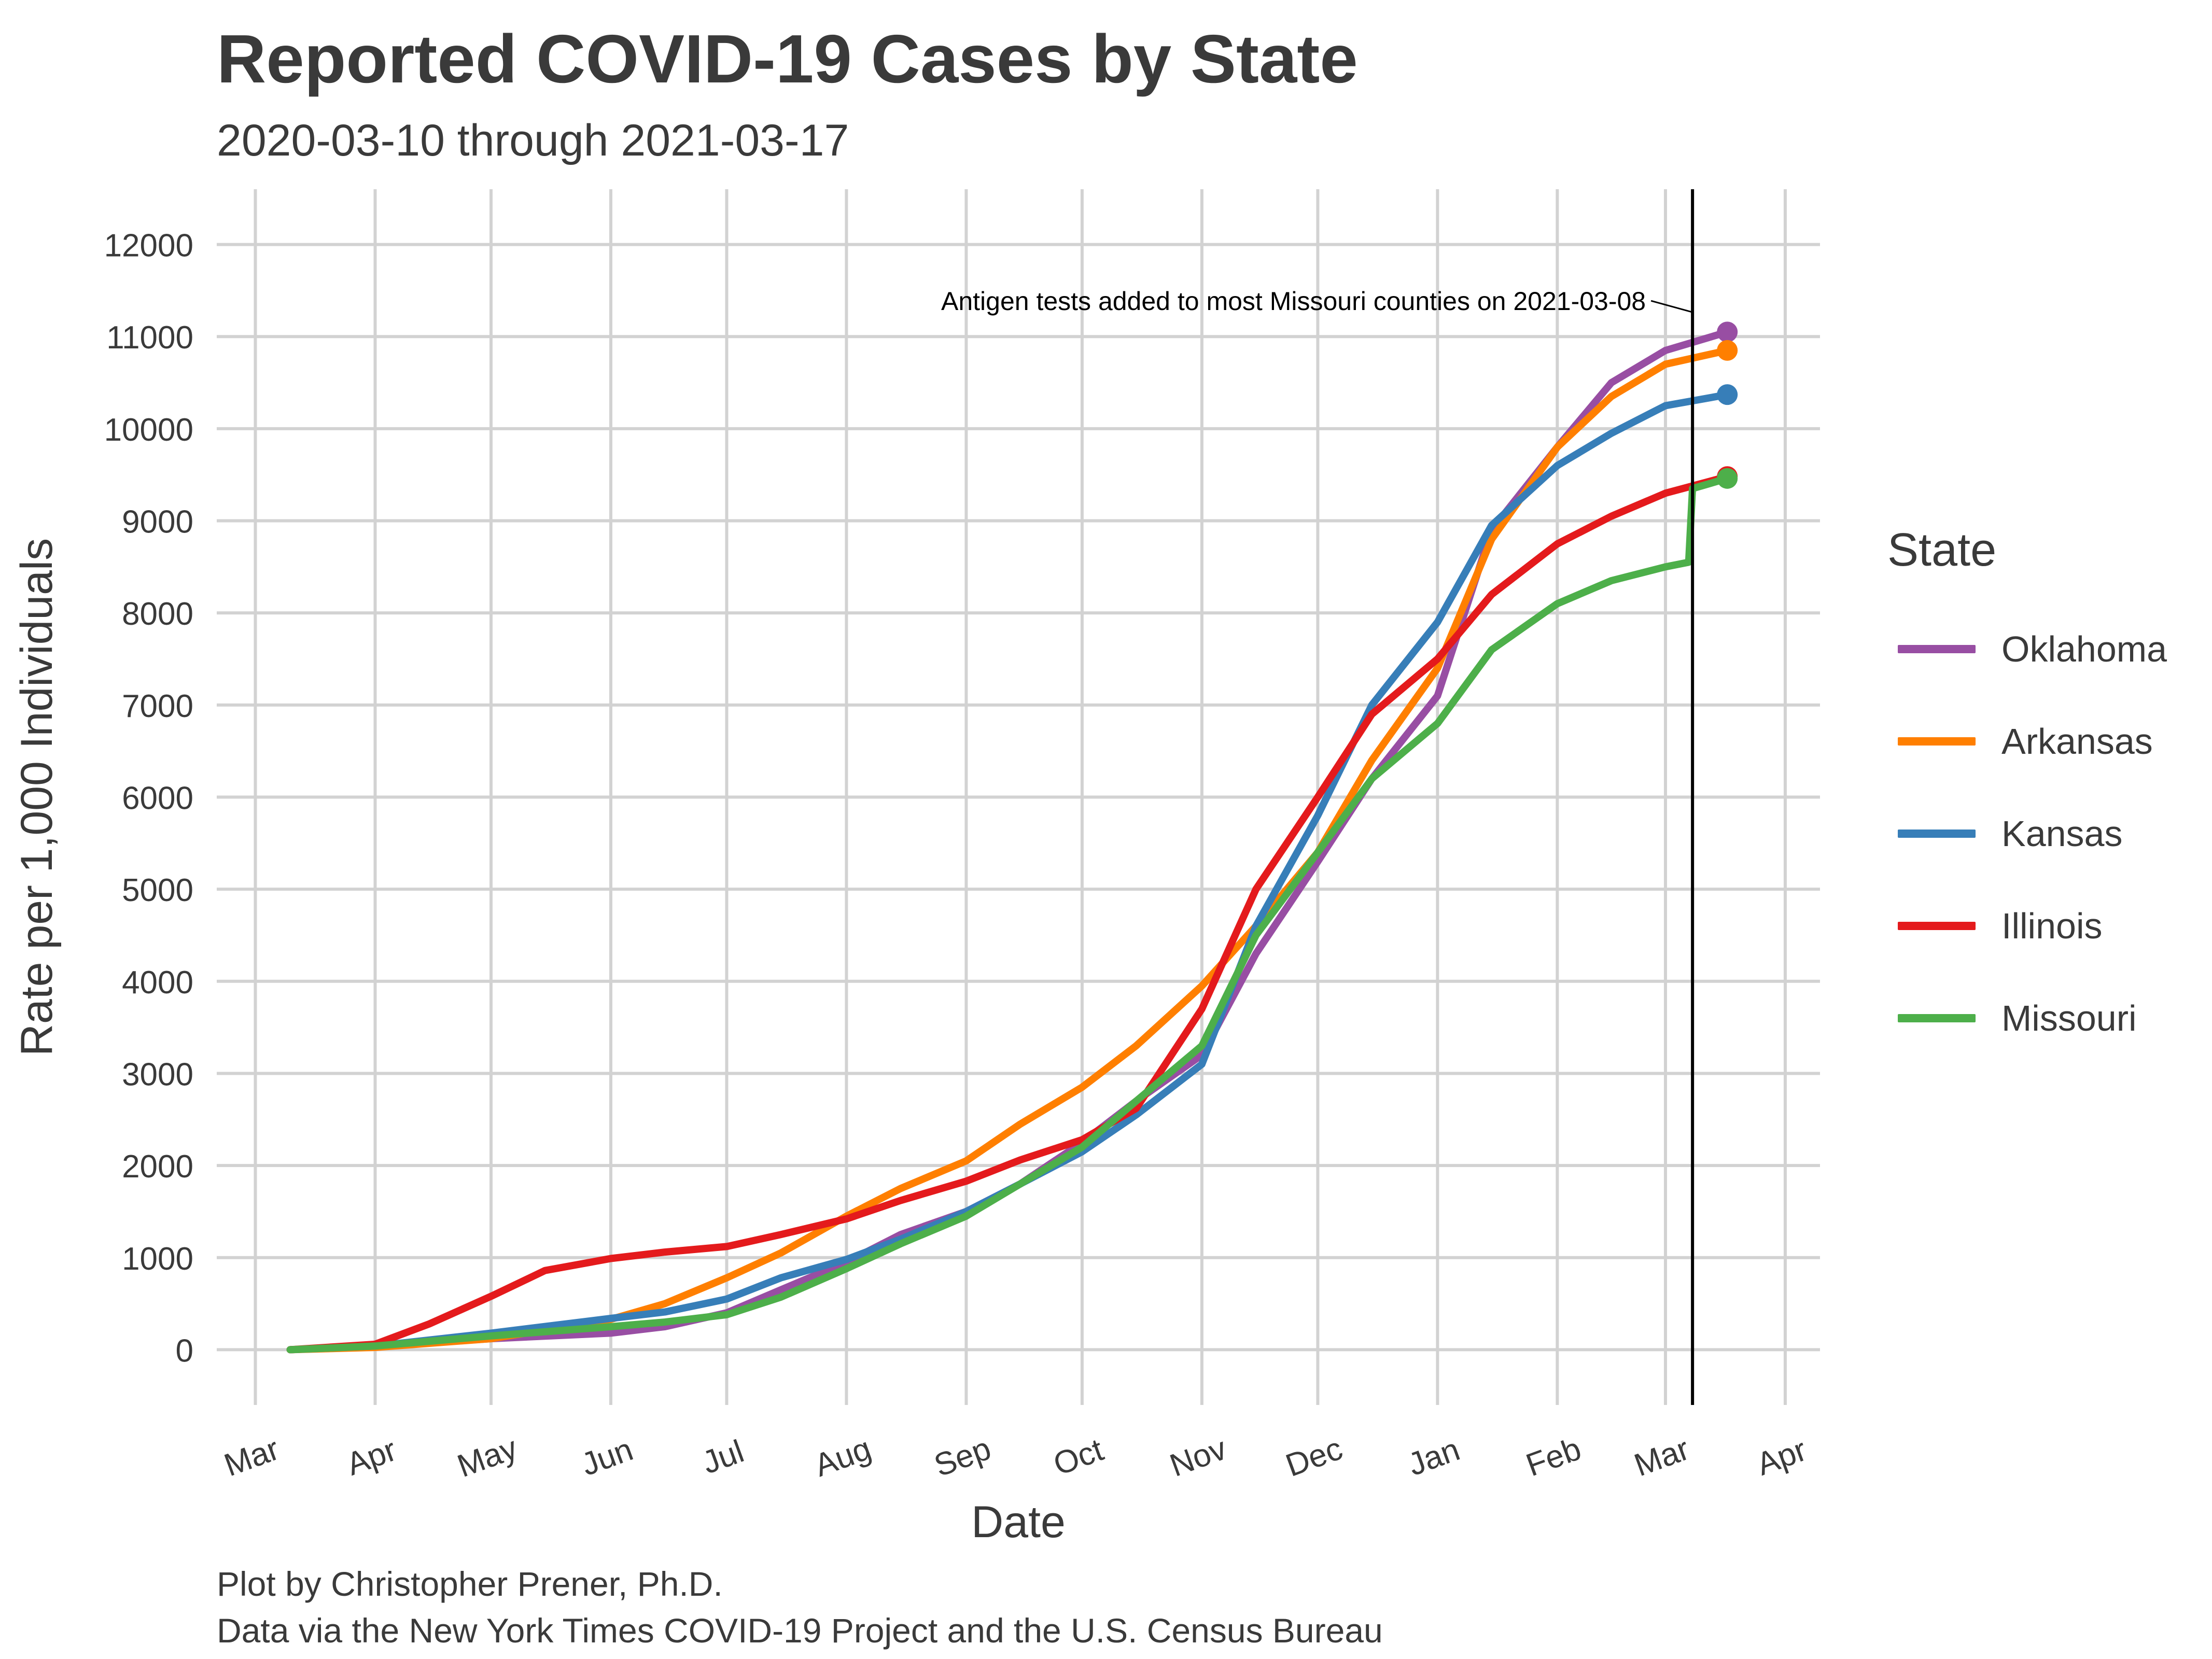  Describe the element at coordinates (157, 522) in the screenshot. I see `y-tick-label: 9000` at that location.